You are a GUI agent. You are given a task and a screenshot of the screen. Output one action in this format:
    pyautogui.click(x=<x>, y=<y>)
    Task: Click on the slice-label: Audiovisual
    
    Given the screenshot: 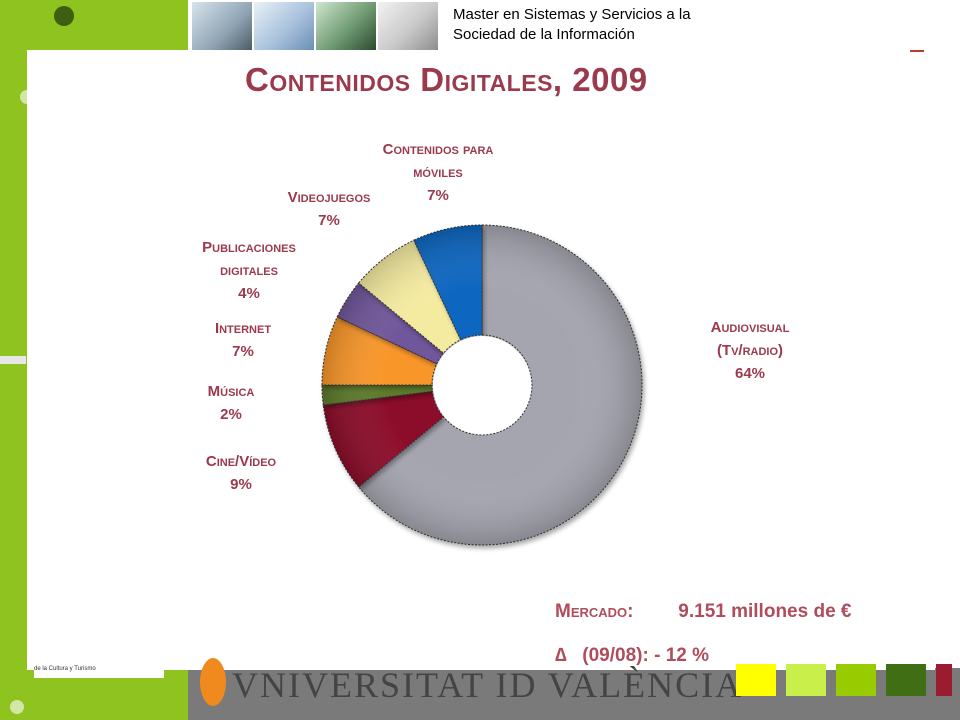 What is the action you would take?
    pyautogui.click(x=750, y=327)
    